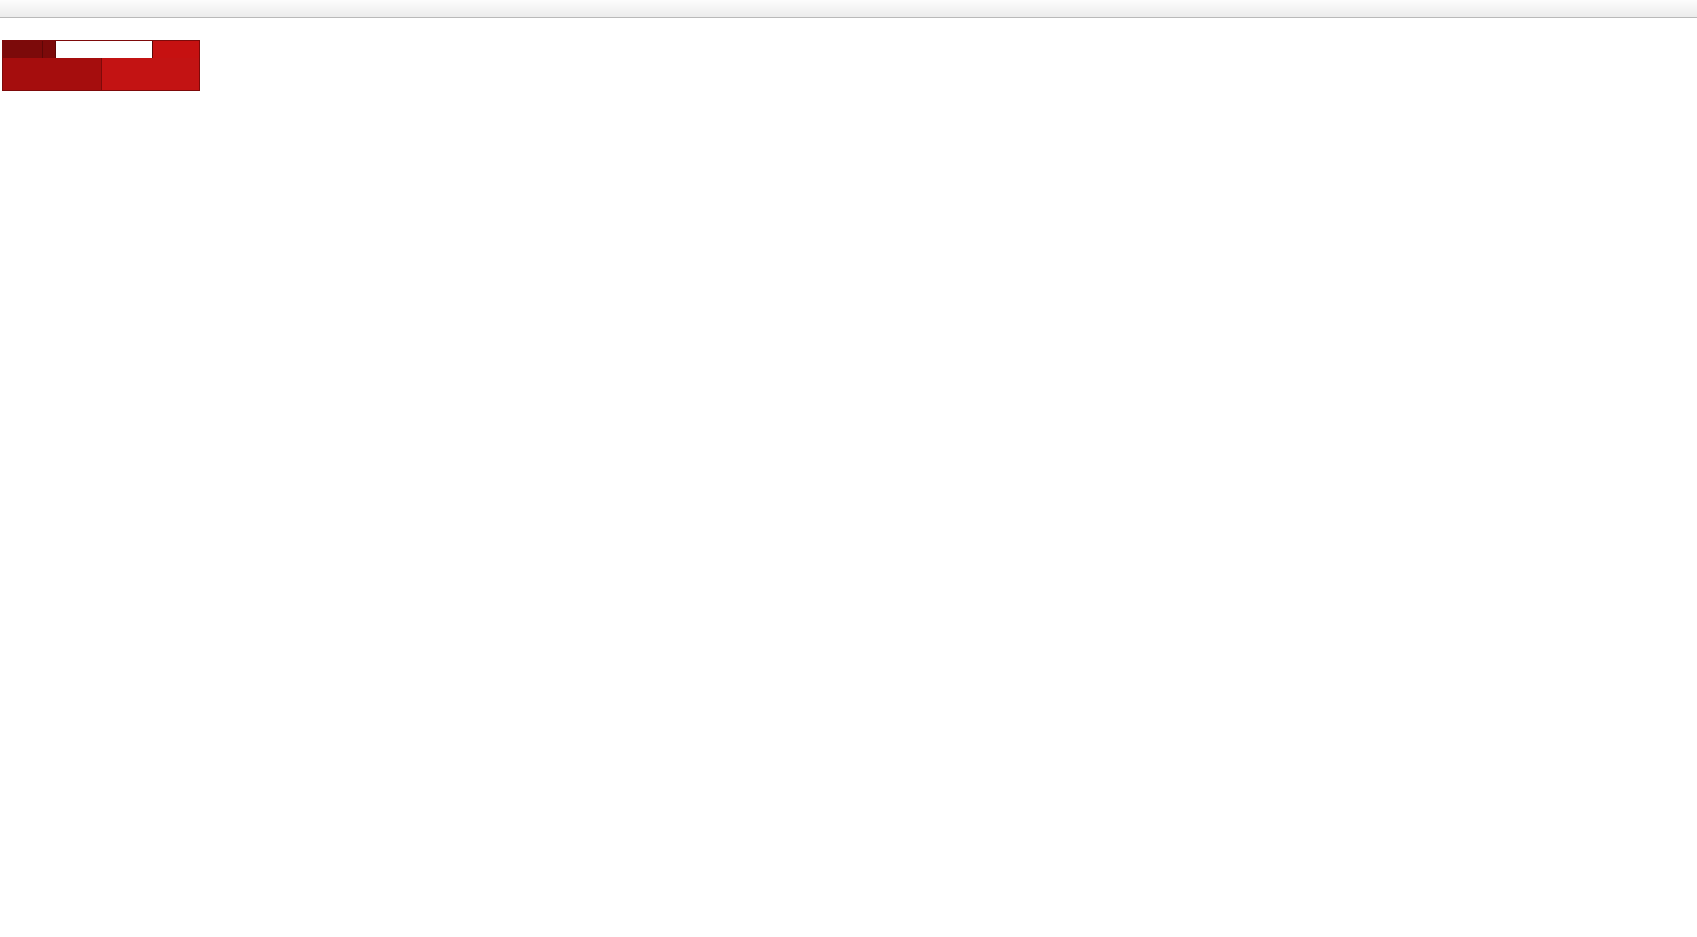 This screenshot has width=1697, height=937. Describe the element at coordinates (150, 74) in the screenshot. I see `buy-price` at that location.